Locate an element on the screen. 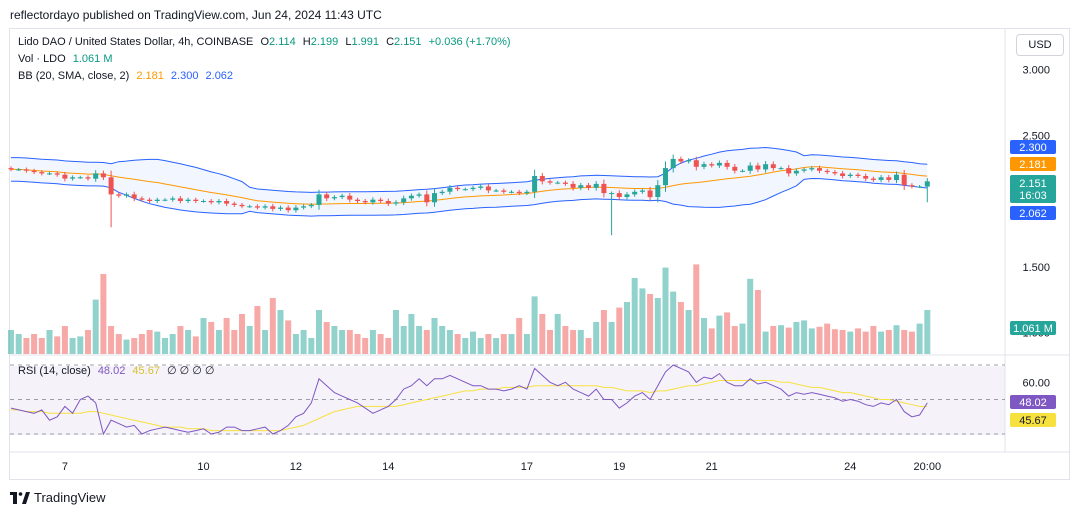  legend-rsi: 48.02 is located at coordinates (111, 371).